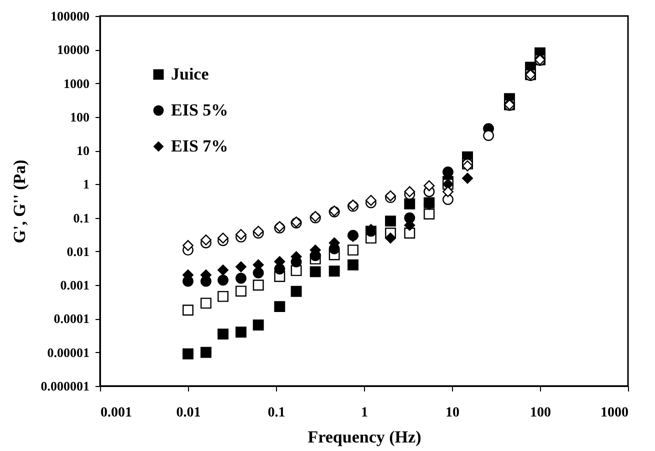 The height and width of the screenshot is (451, 655). I want to click on x-tick-label: 0.1, so click(277, 413).